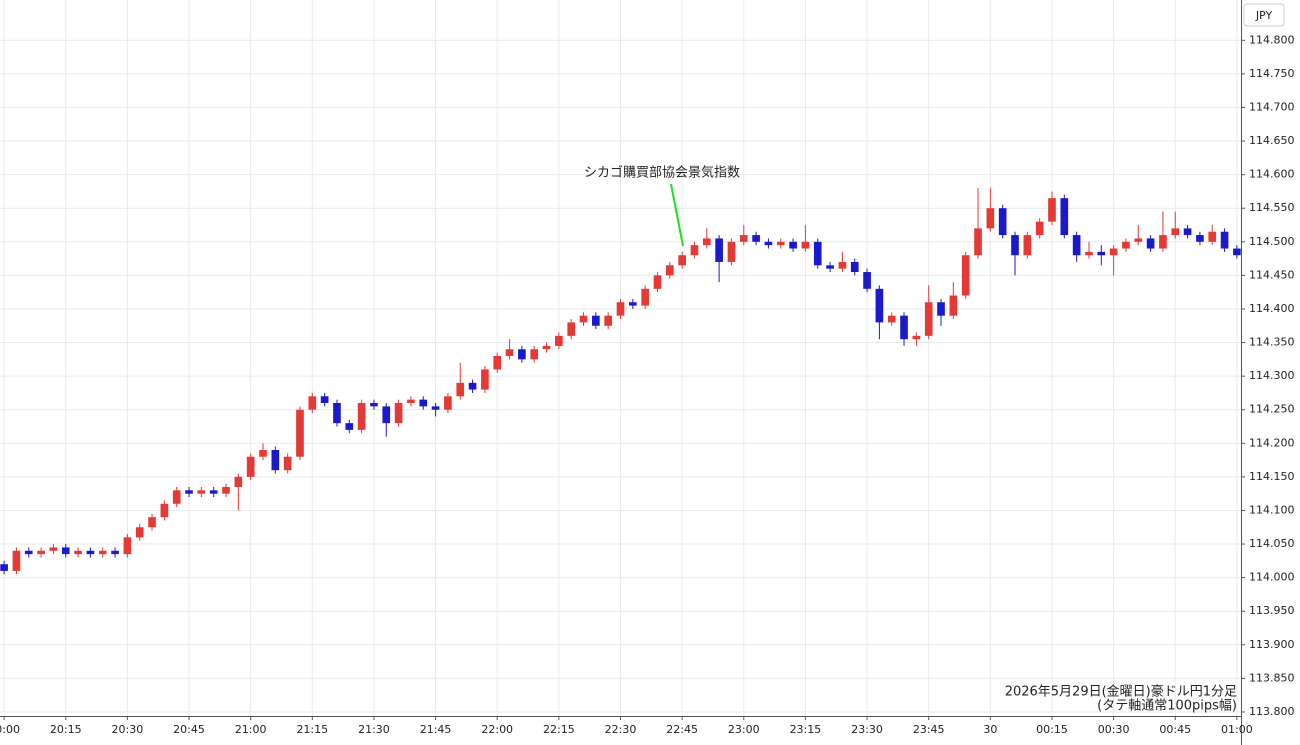  Describe the element at coordinates (1272, 39) in the screenshot. I see `y-tick-label: 114.800` at that location.